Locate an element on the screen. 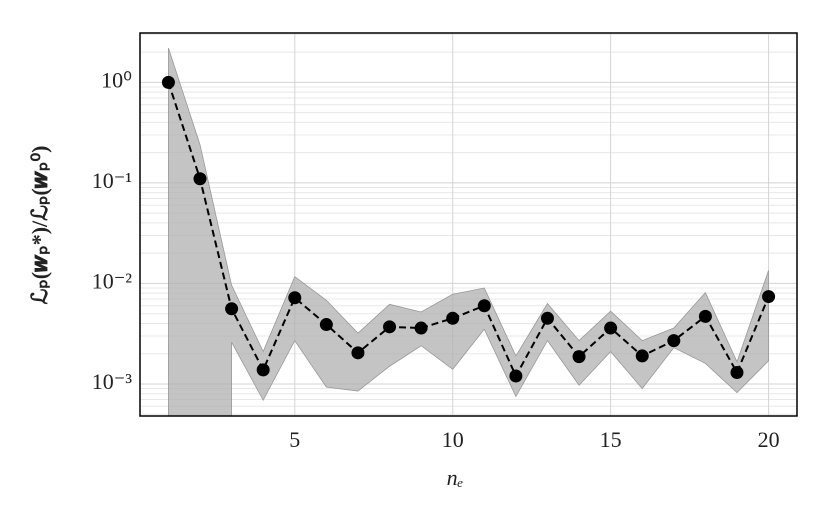 This screenshot has height=519, width=830. x-axis-label: nₑ is located at coordinates (455, 477).